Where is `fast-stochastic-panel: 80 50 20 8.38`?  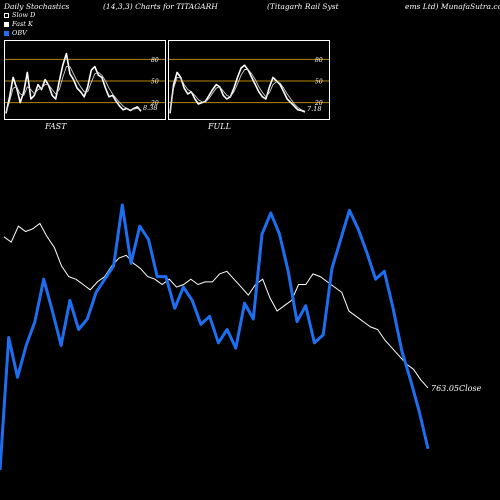 fast-stochastic-panel: 80 50 20 8.38 is located at coordinates (85, 80).